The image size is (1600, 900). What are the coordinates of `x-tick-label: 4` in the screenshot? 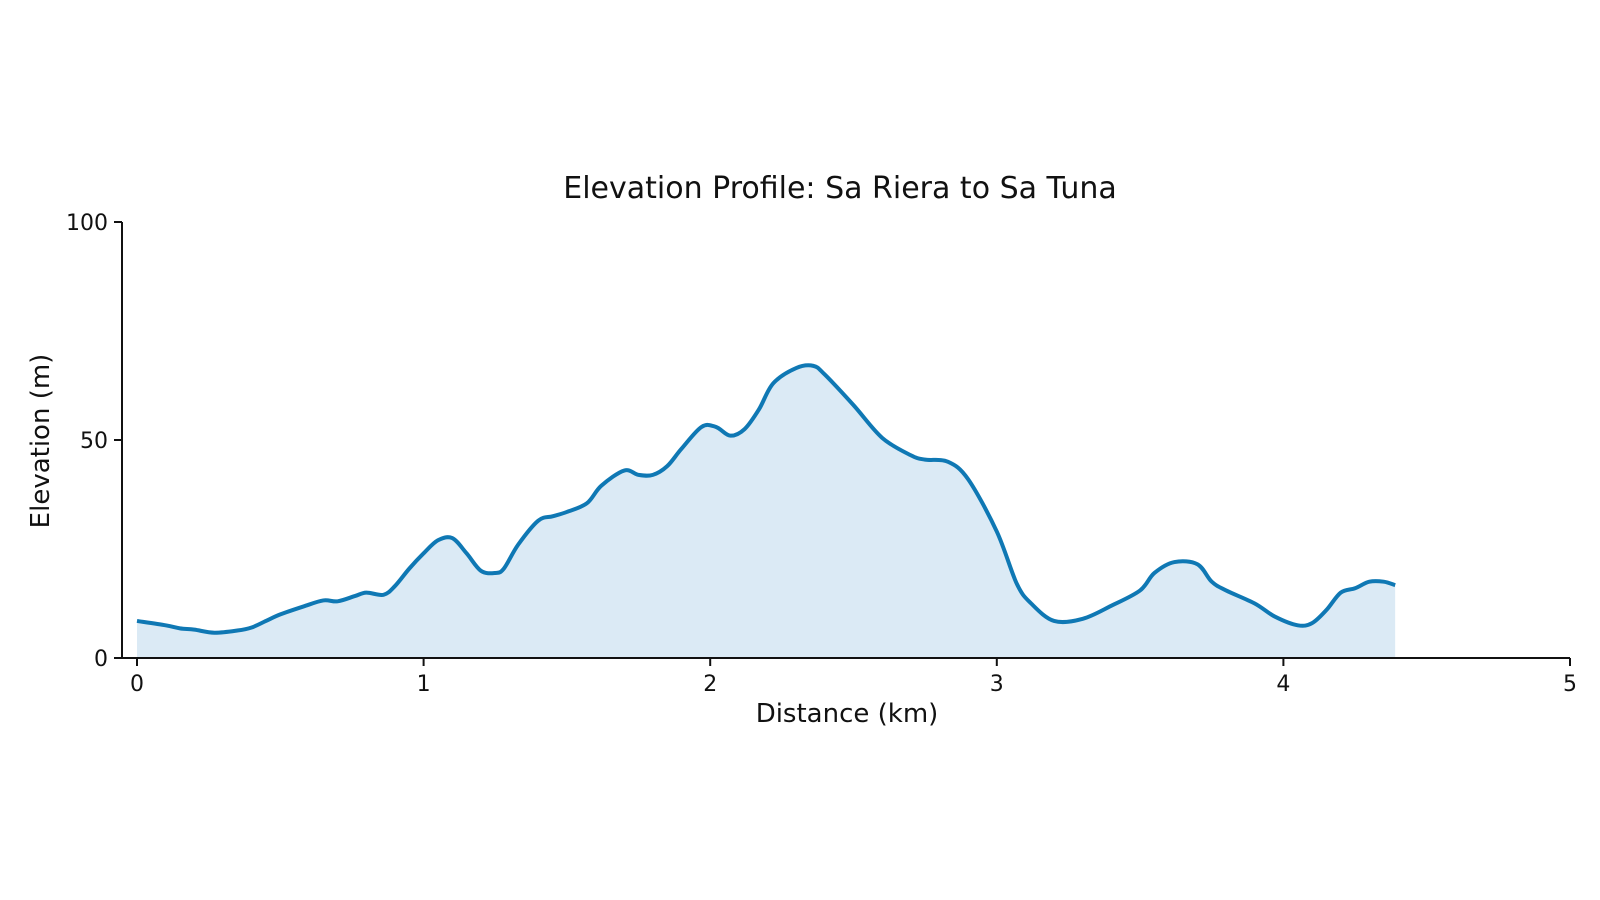 It's located at (1283, 684).